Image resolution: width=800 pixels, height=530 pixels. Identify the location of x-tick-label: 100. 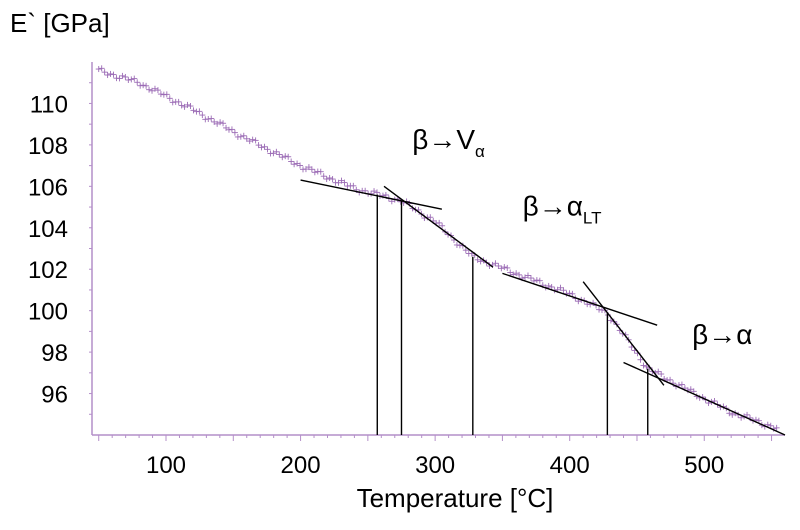
(166, 465).